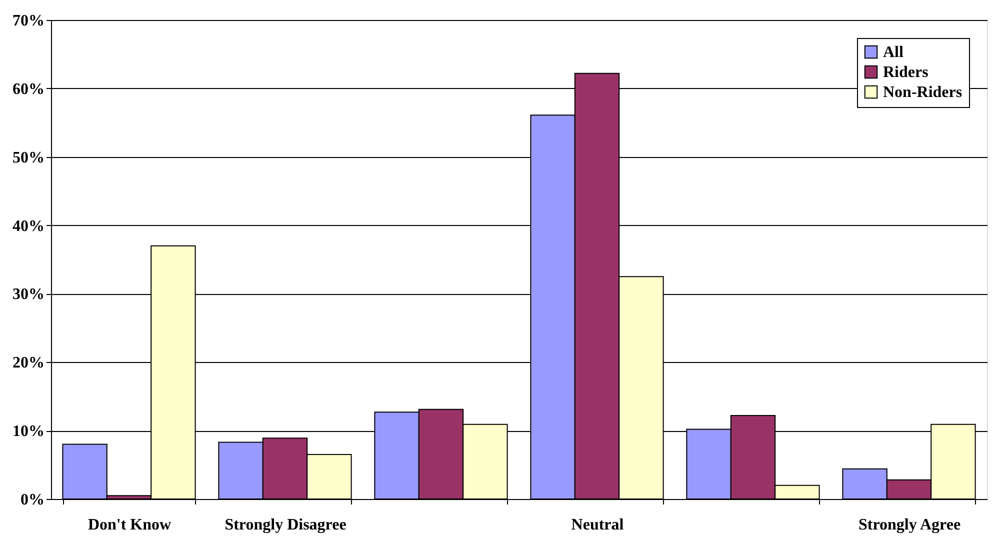 The image size is (999, 544). Describe the element at coordinates (28, 431) in the screenshot. I see `y-tick-label: 10%` at that location.